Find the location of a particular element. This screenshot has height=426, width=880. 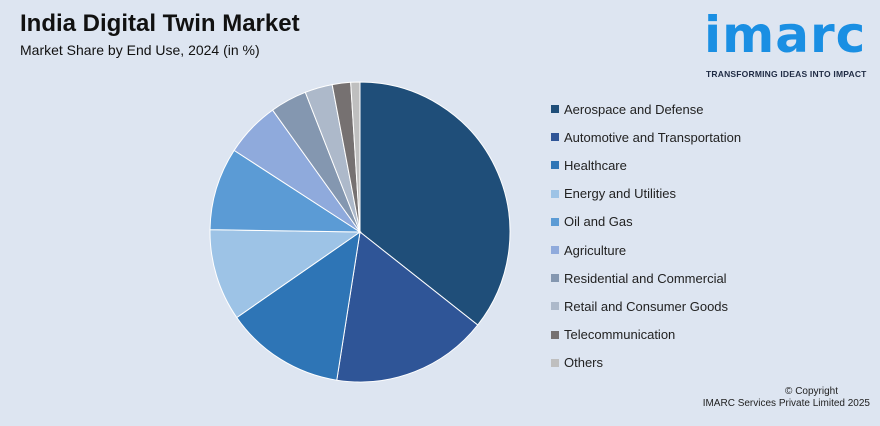

legend-label: Automotive and Transportation is located at coordinates (652, 137).